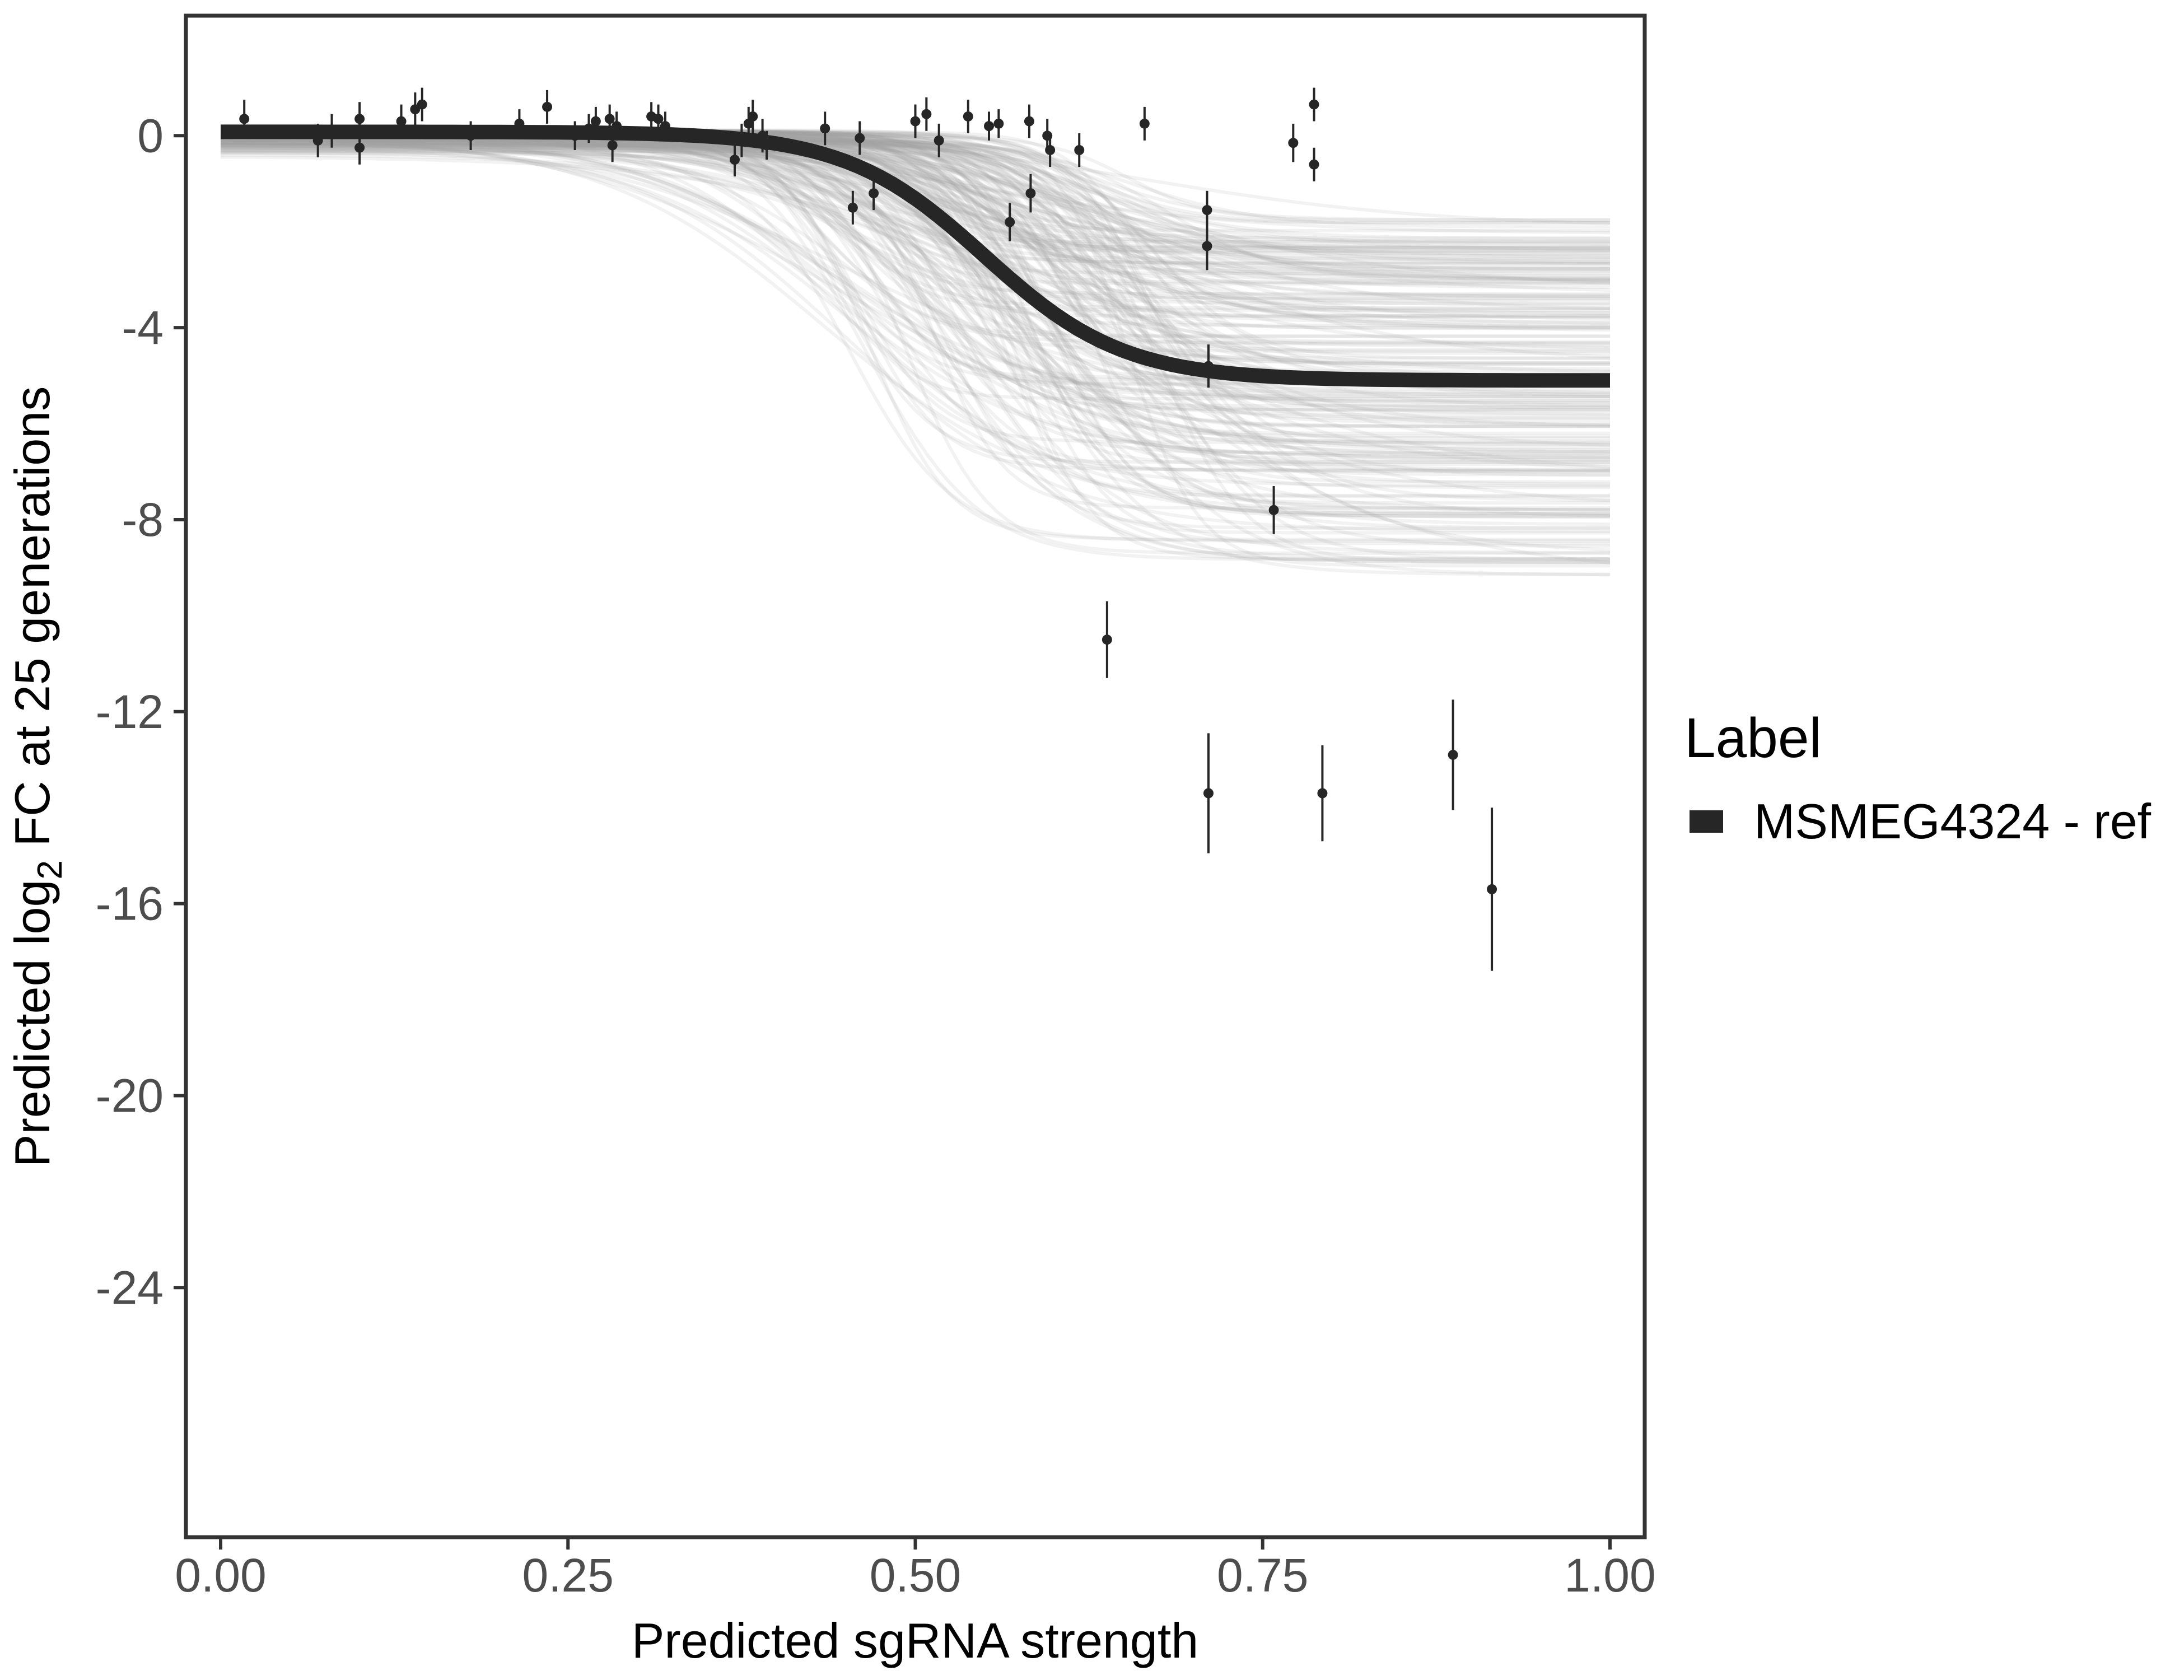  What do you see at coordinates (140, 712) in the screenshot?
I see `y-axis: 0 -4 -8 -12 -16 -20 -24` at bounding box center [140, 712].